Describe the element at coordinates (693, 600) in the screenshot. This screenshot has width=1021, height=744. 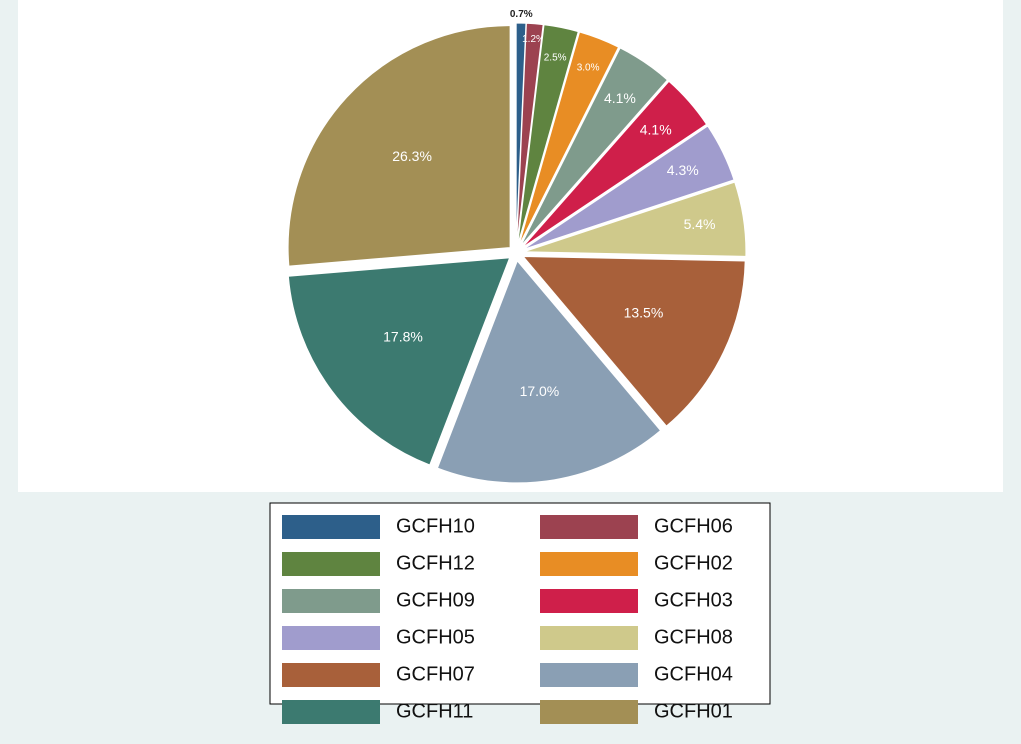
I see `legend-label: GCFH03` at that location.